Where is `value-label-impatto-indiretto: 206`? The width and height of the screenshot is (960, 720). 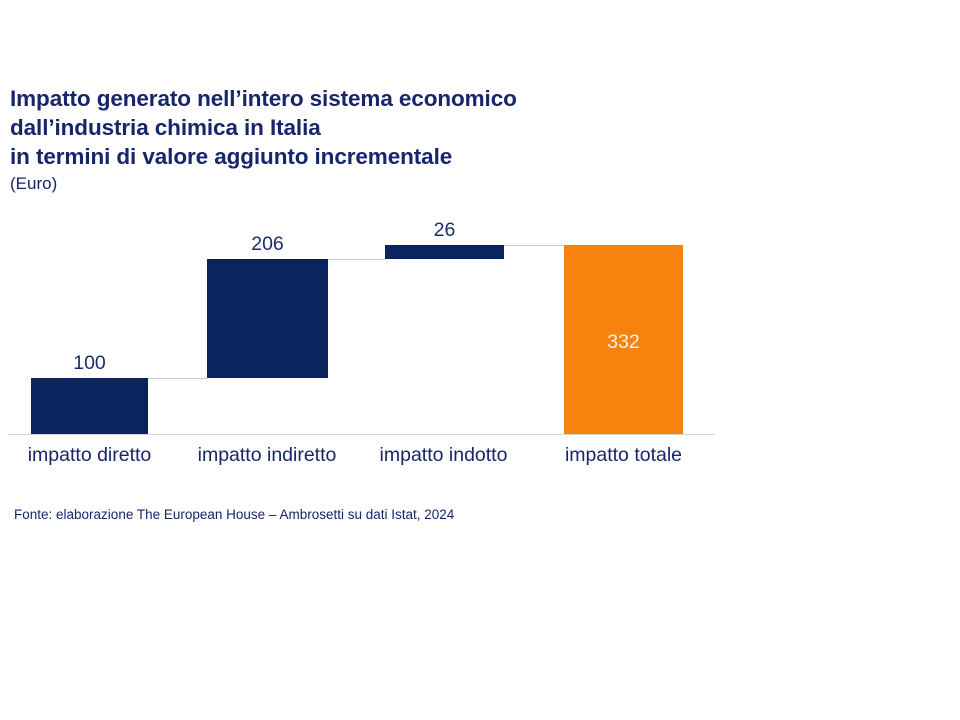
value-label-impatto-indiretto: 206 is located at coordinates (267, 244).